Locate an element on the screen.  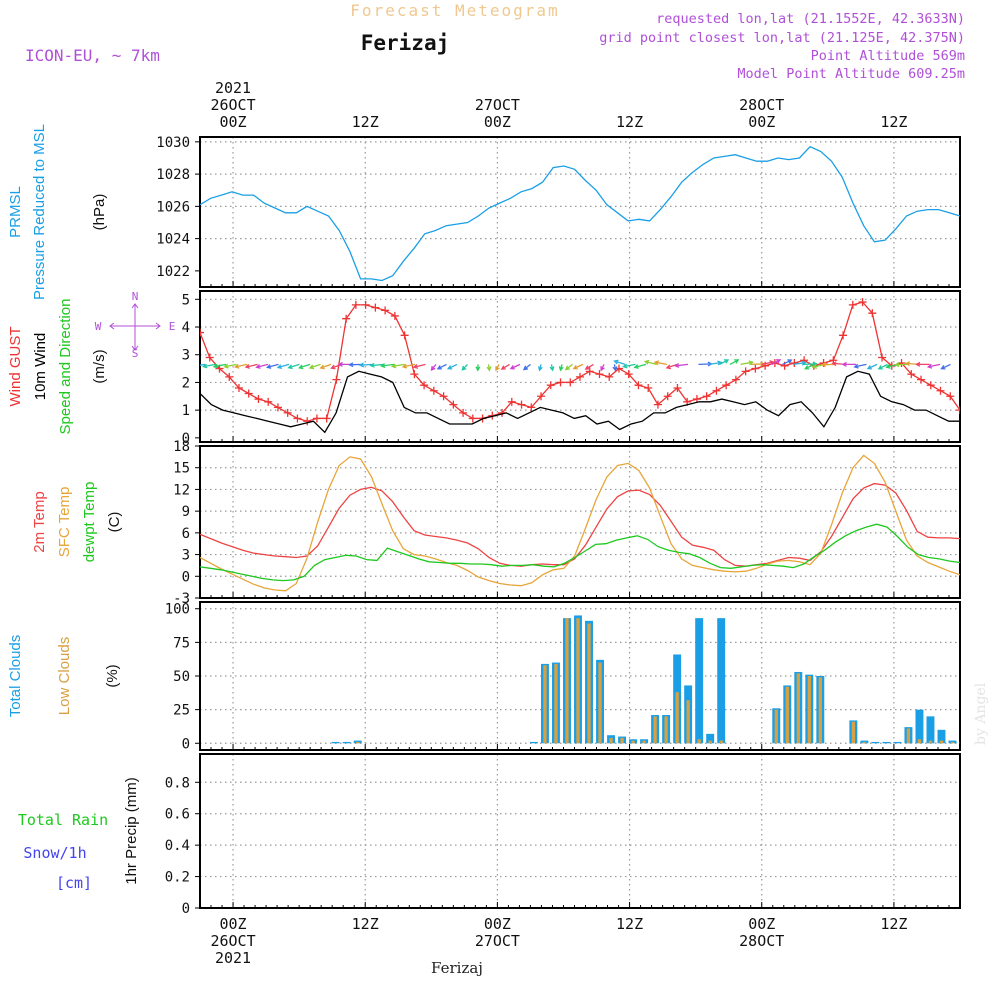
temp-frame is located at coordinates (580, 522).